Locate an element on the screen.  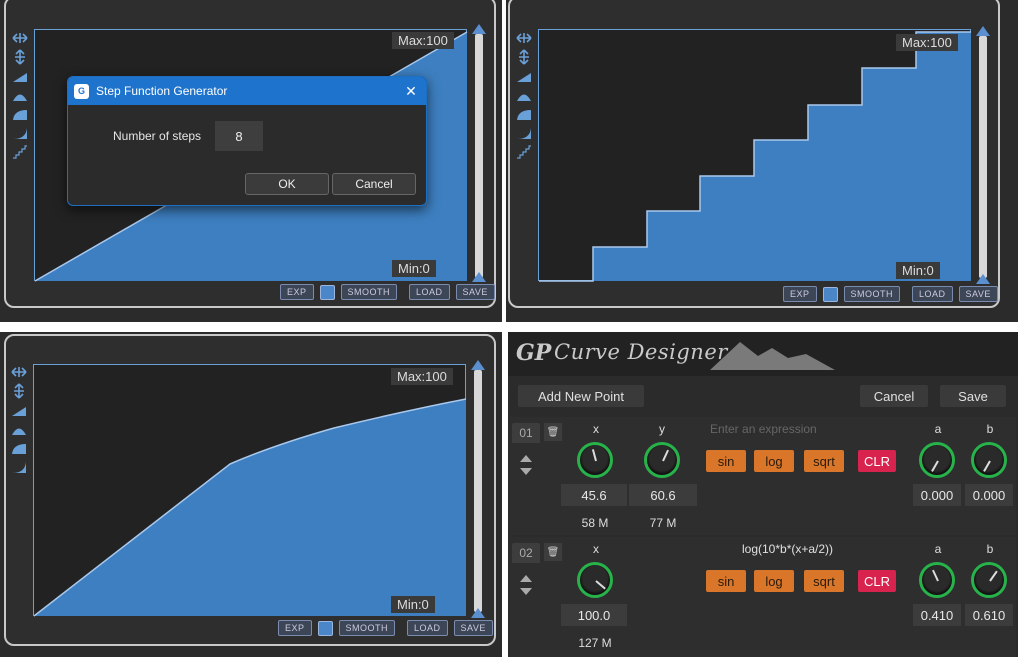
add-new-point-button: Add New Point is located at coordinates (581, 396).